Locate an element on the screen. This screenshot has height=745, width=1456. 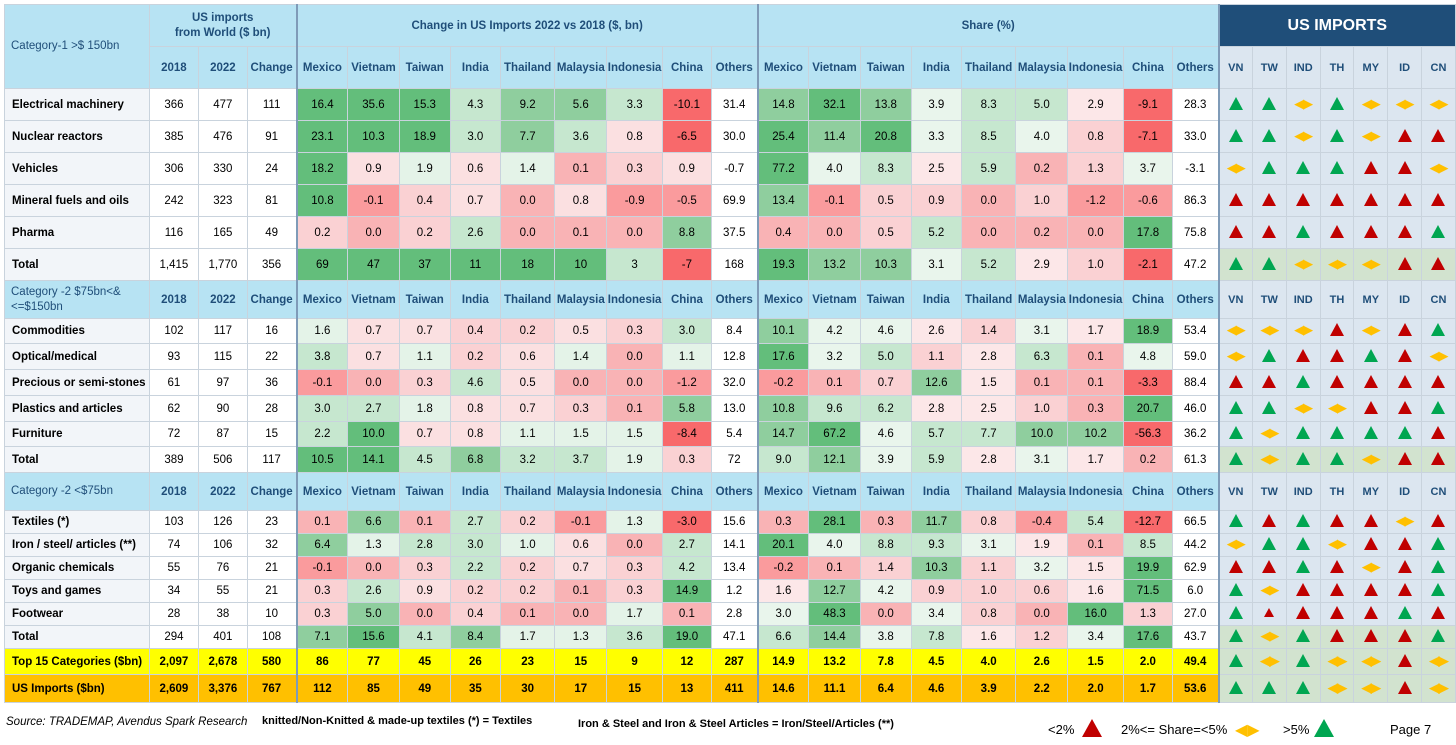
share-value: 0.8 is located at coordinates (988, 614).